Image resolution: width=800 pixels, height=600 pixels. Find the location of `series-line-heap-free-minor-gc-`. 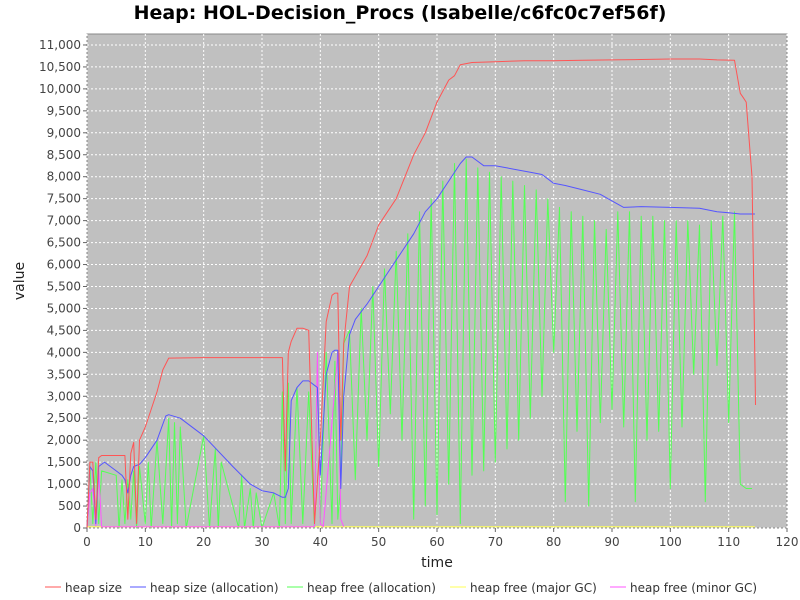

series-line-heap-free-minor-gc- is located at coordinates (215, 440).